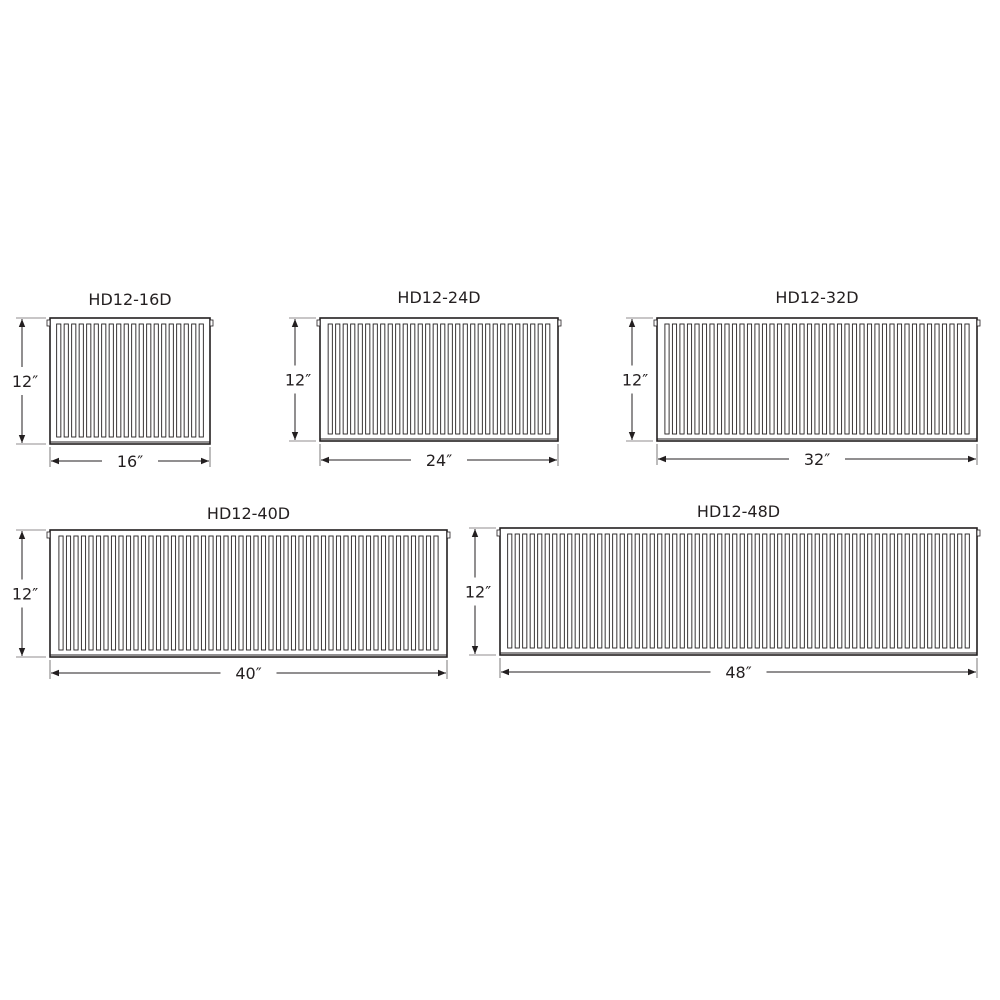 Image resolution: width=1000 pixels, height=1000 pixels. I want to click on radiator-5: HD12-48D 12″ 48″, so click(717, 592).